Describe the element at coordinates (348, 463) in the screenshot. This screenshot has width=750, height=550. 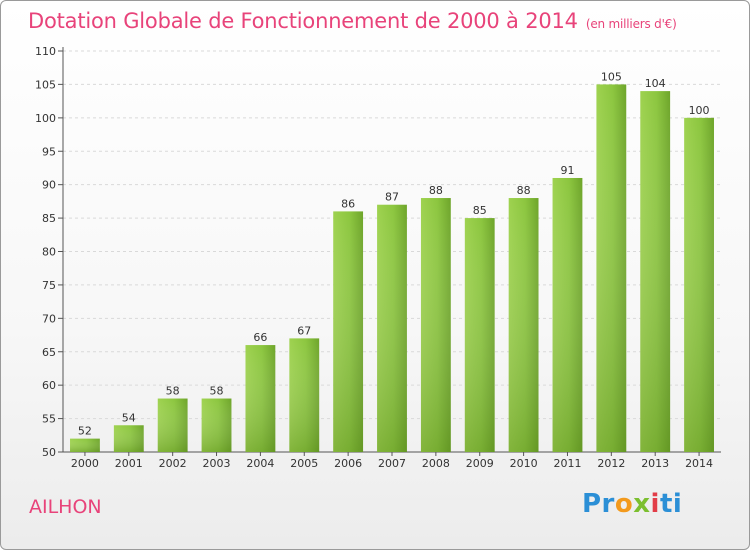
I see `x-tick-label: 2006` at that location.